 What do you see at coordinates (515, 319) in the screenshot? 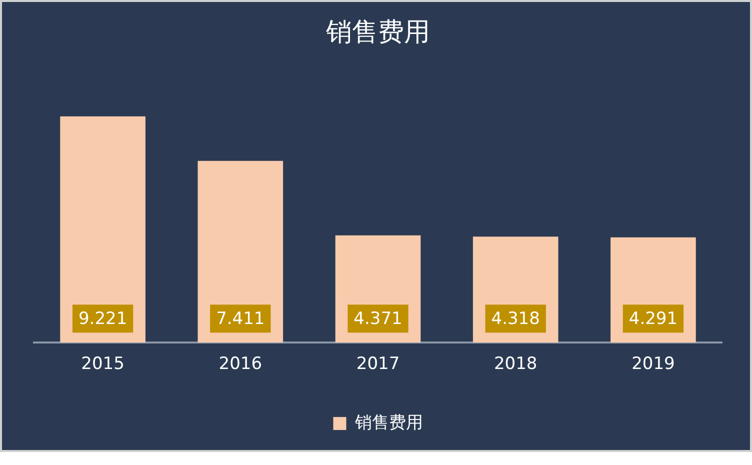
I see `data-label: 4.318` at bounding box center [515, 319].